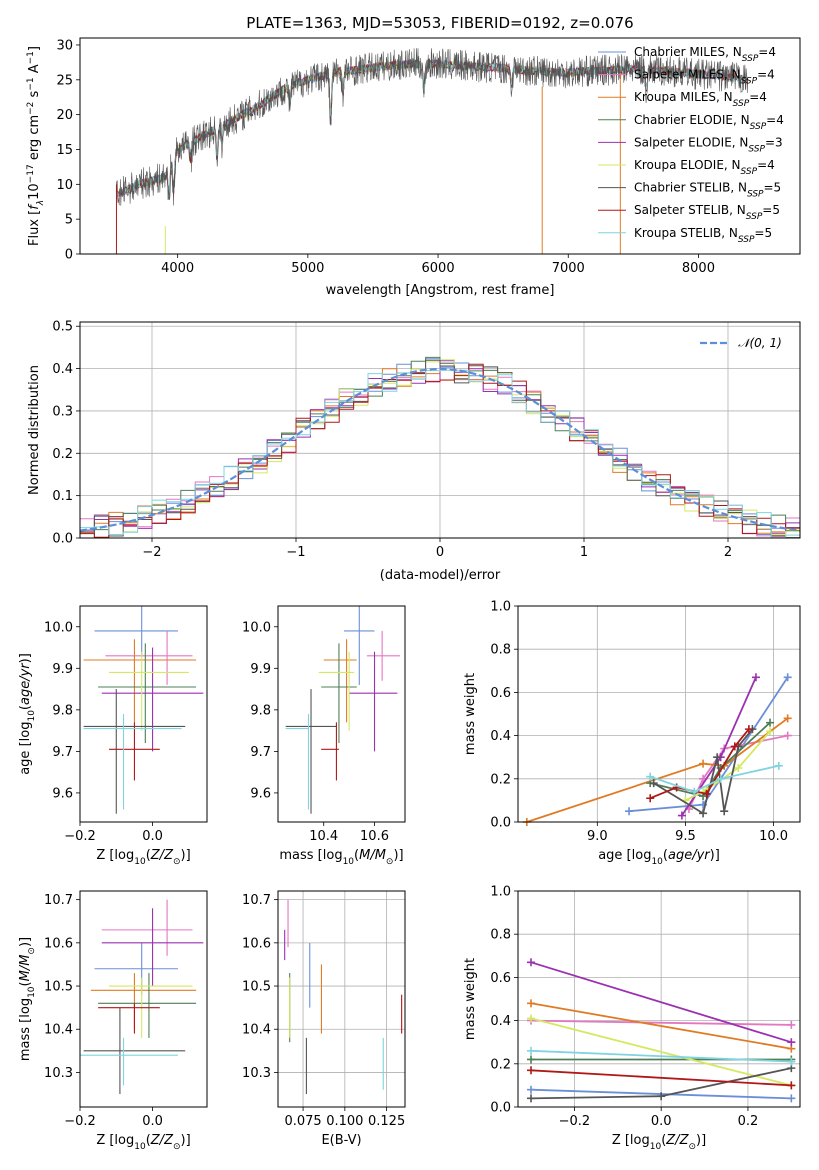  What do you see at coordinates (69, 220) in the screenshot?
I see `y-tick-label: 5` at bounding box center [69, 220].